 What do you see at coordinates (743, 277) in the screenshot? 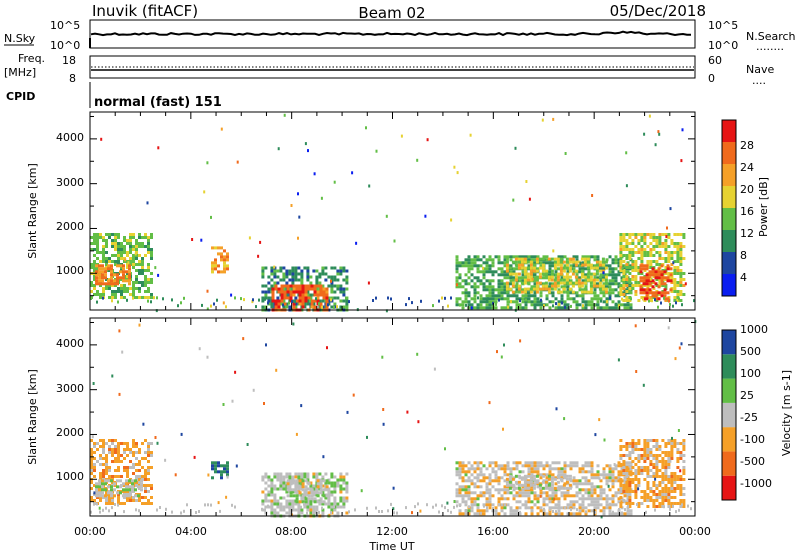
I see `power-cbtick-4: 4` at bounding box center [743, 277].